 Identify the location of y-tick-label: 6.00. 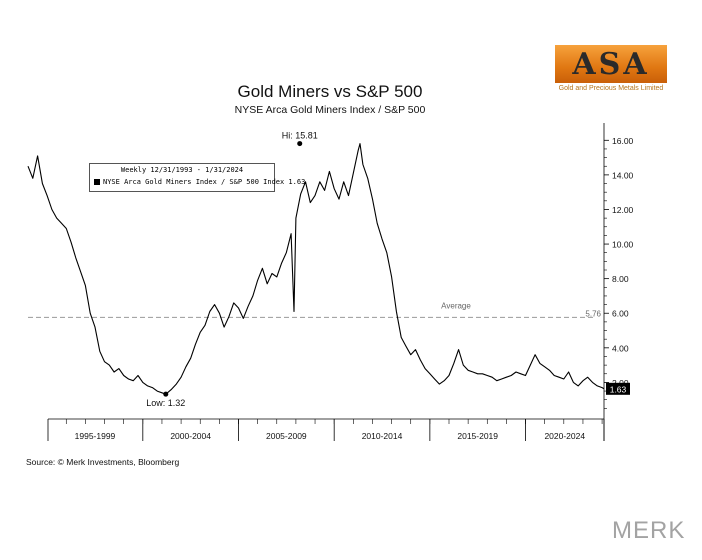
(620, 314).